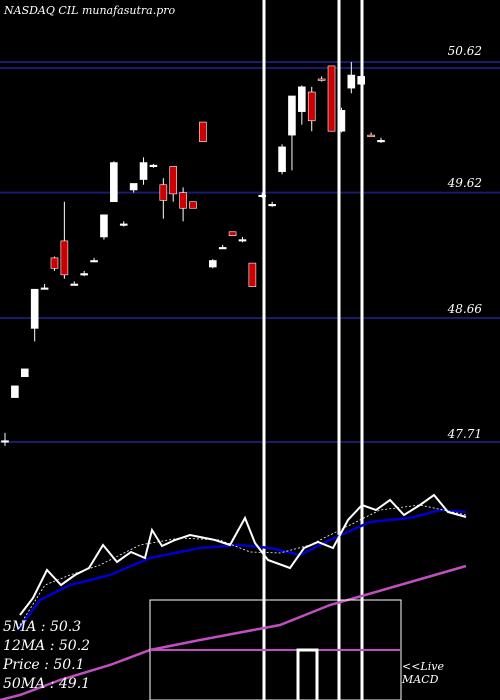  I want to click on macd-label: MACD, so click(420, 679).